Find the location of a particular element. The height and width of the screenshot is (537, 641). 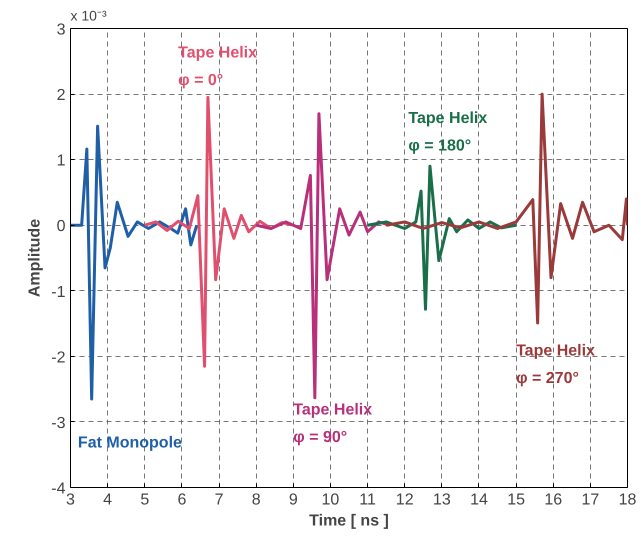

x-tick-label: 13 is located at coordinates (441, 500).